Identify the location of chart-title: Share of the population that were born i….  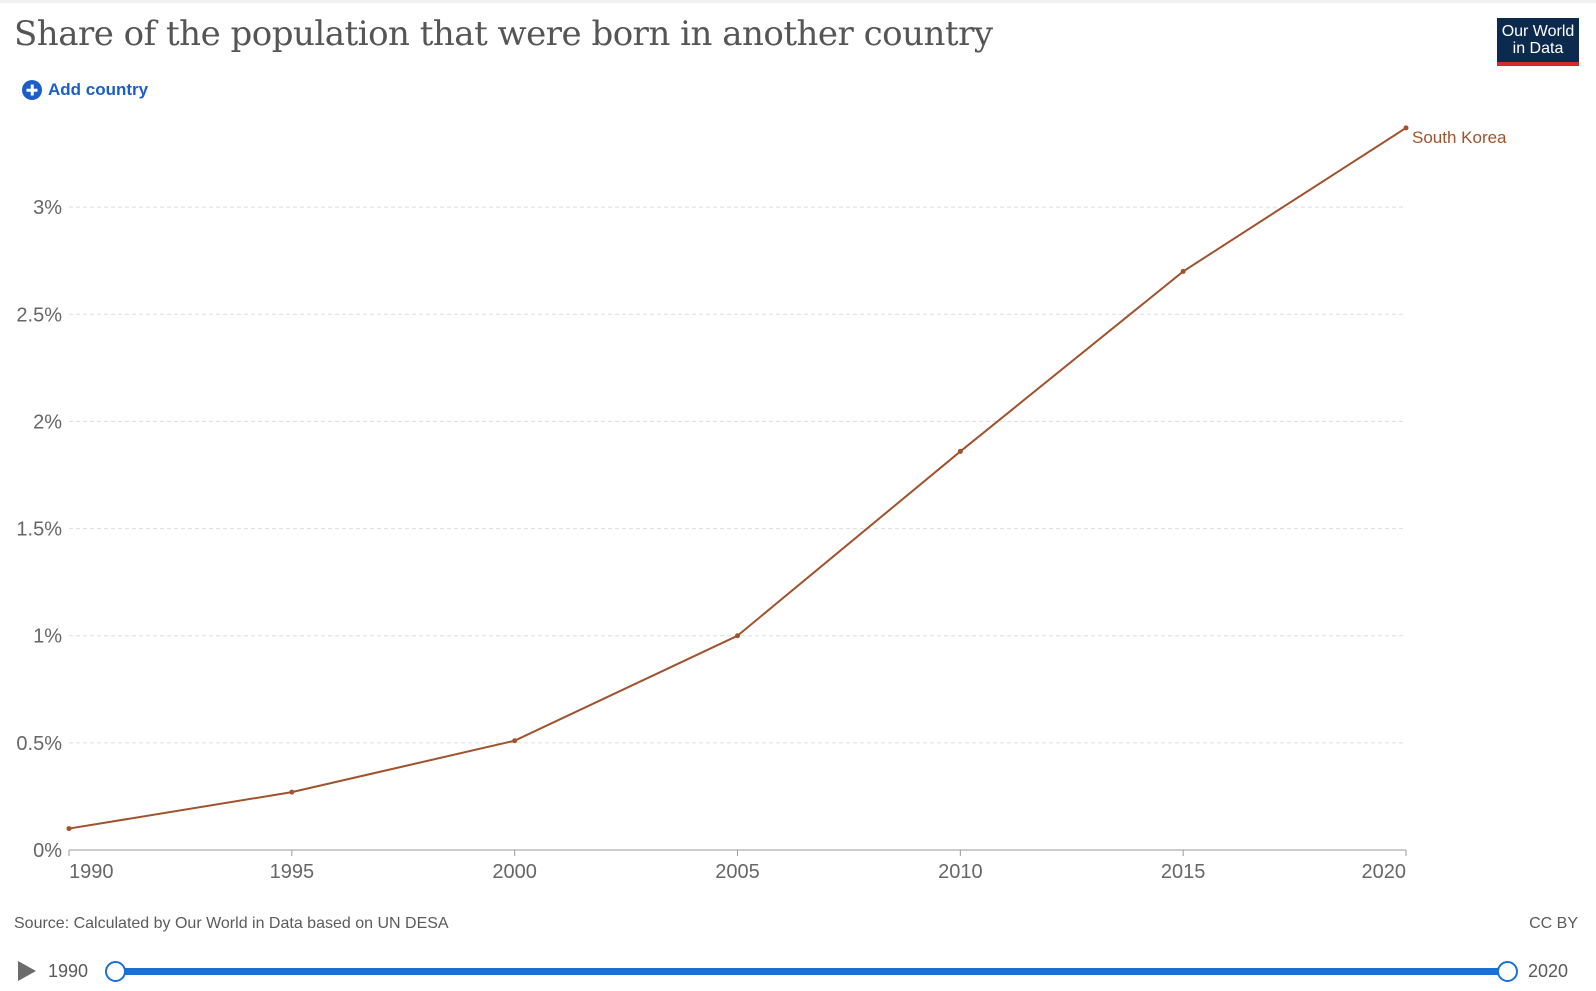
(503, 34).